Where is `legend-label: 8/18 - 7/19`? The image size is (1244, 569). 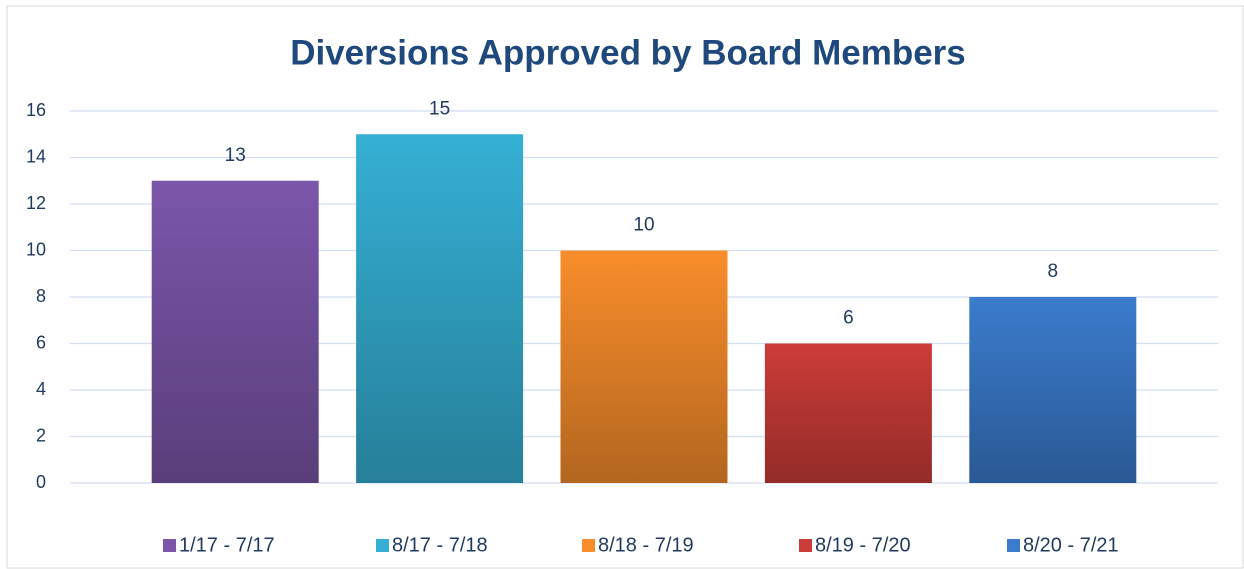 legend-label: 8/18 - 7/19 is located at coordinates (646, 545).